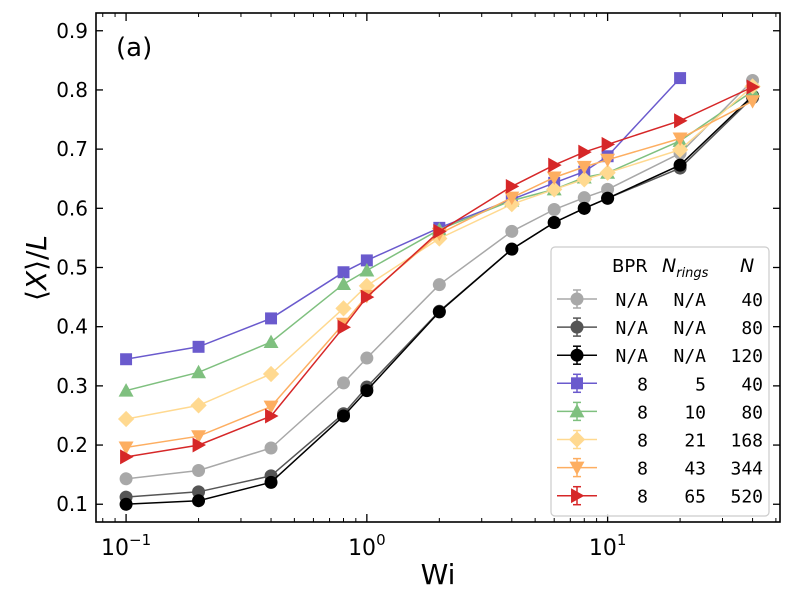 The width and height of the screenshot is (793, 604). Describe the element at coordinates (660, 496) in the screenshot. I see `legend-entry: 8 65 520` at that location.